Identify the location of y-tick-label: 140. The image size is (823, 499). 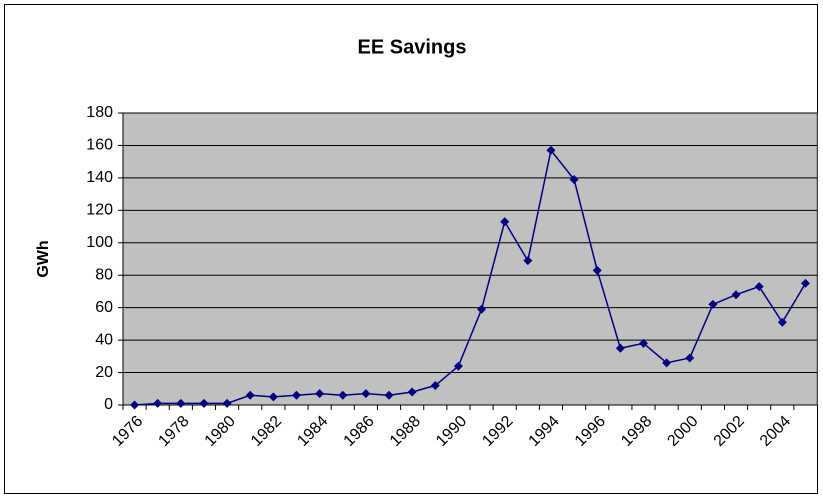
(99, 177).